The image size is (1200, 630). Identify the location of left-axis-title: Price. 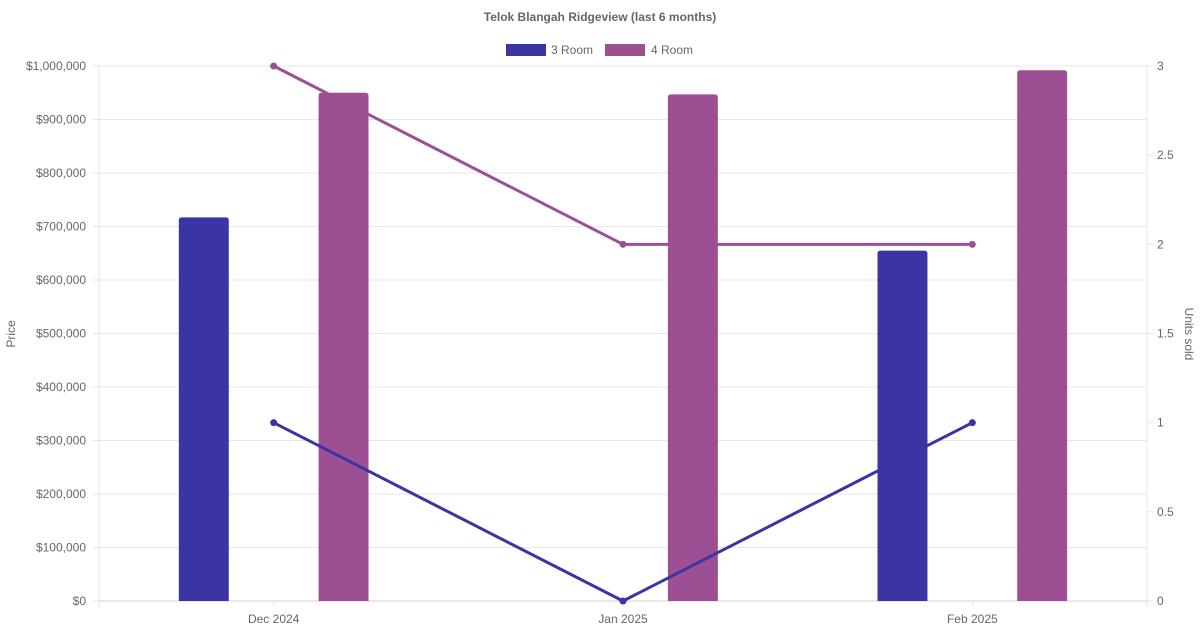
(11, 334).